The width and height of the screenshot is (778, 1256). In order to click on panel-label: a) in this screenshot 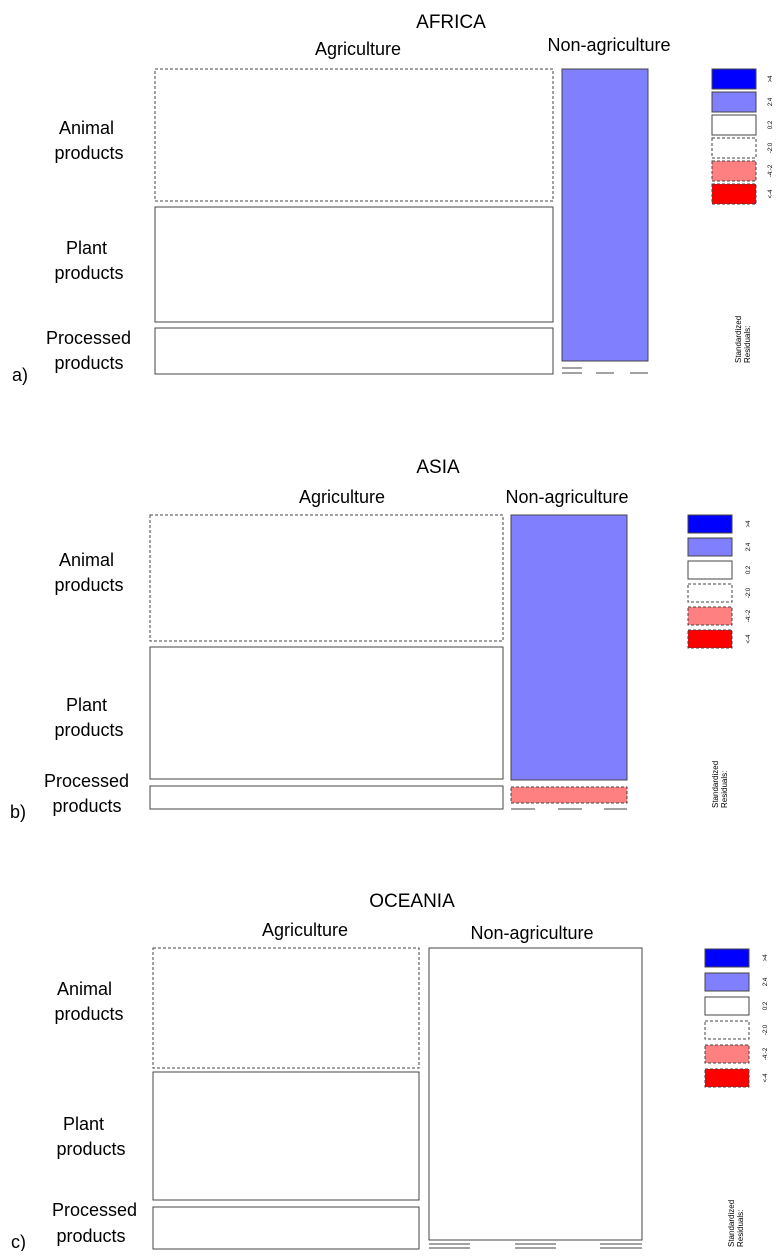, I will do `click(20, 375)`.